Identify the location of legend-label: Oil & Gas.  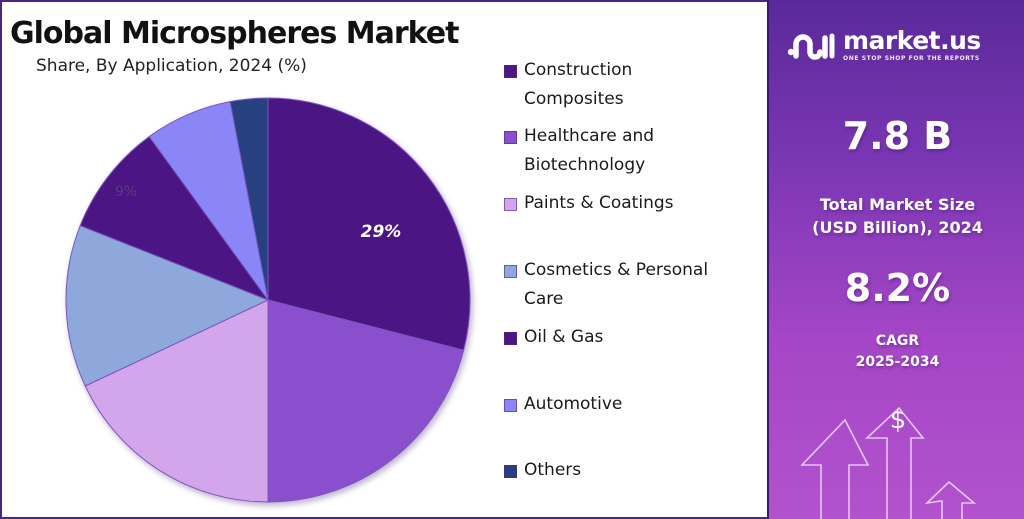
(564, 337).